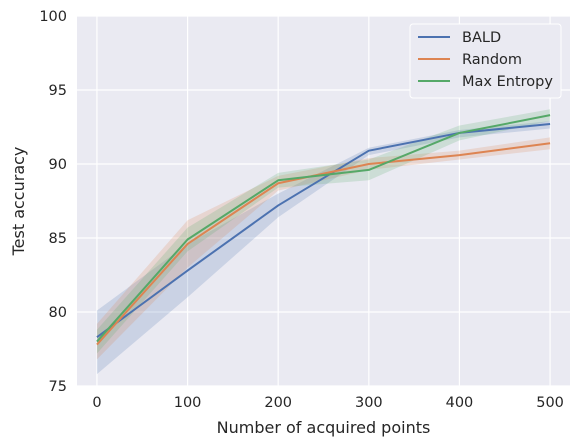 The width and height of the screenshot is (581, 447). I want to click on y-tick-labels: 75 80 85 90 95 100, so click(53, 202).